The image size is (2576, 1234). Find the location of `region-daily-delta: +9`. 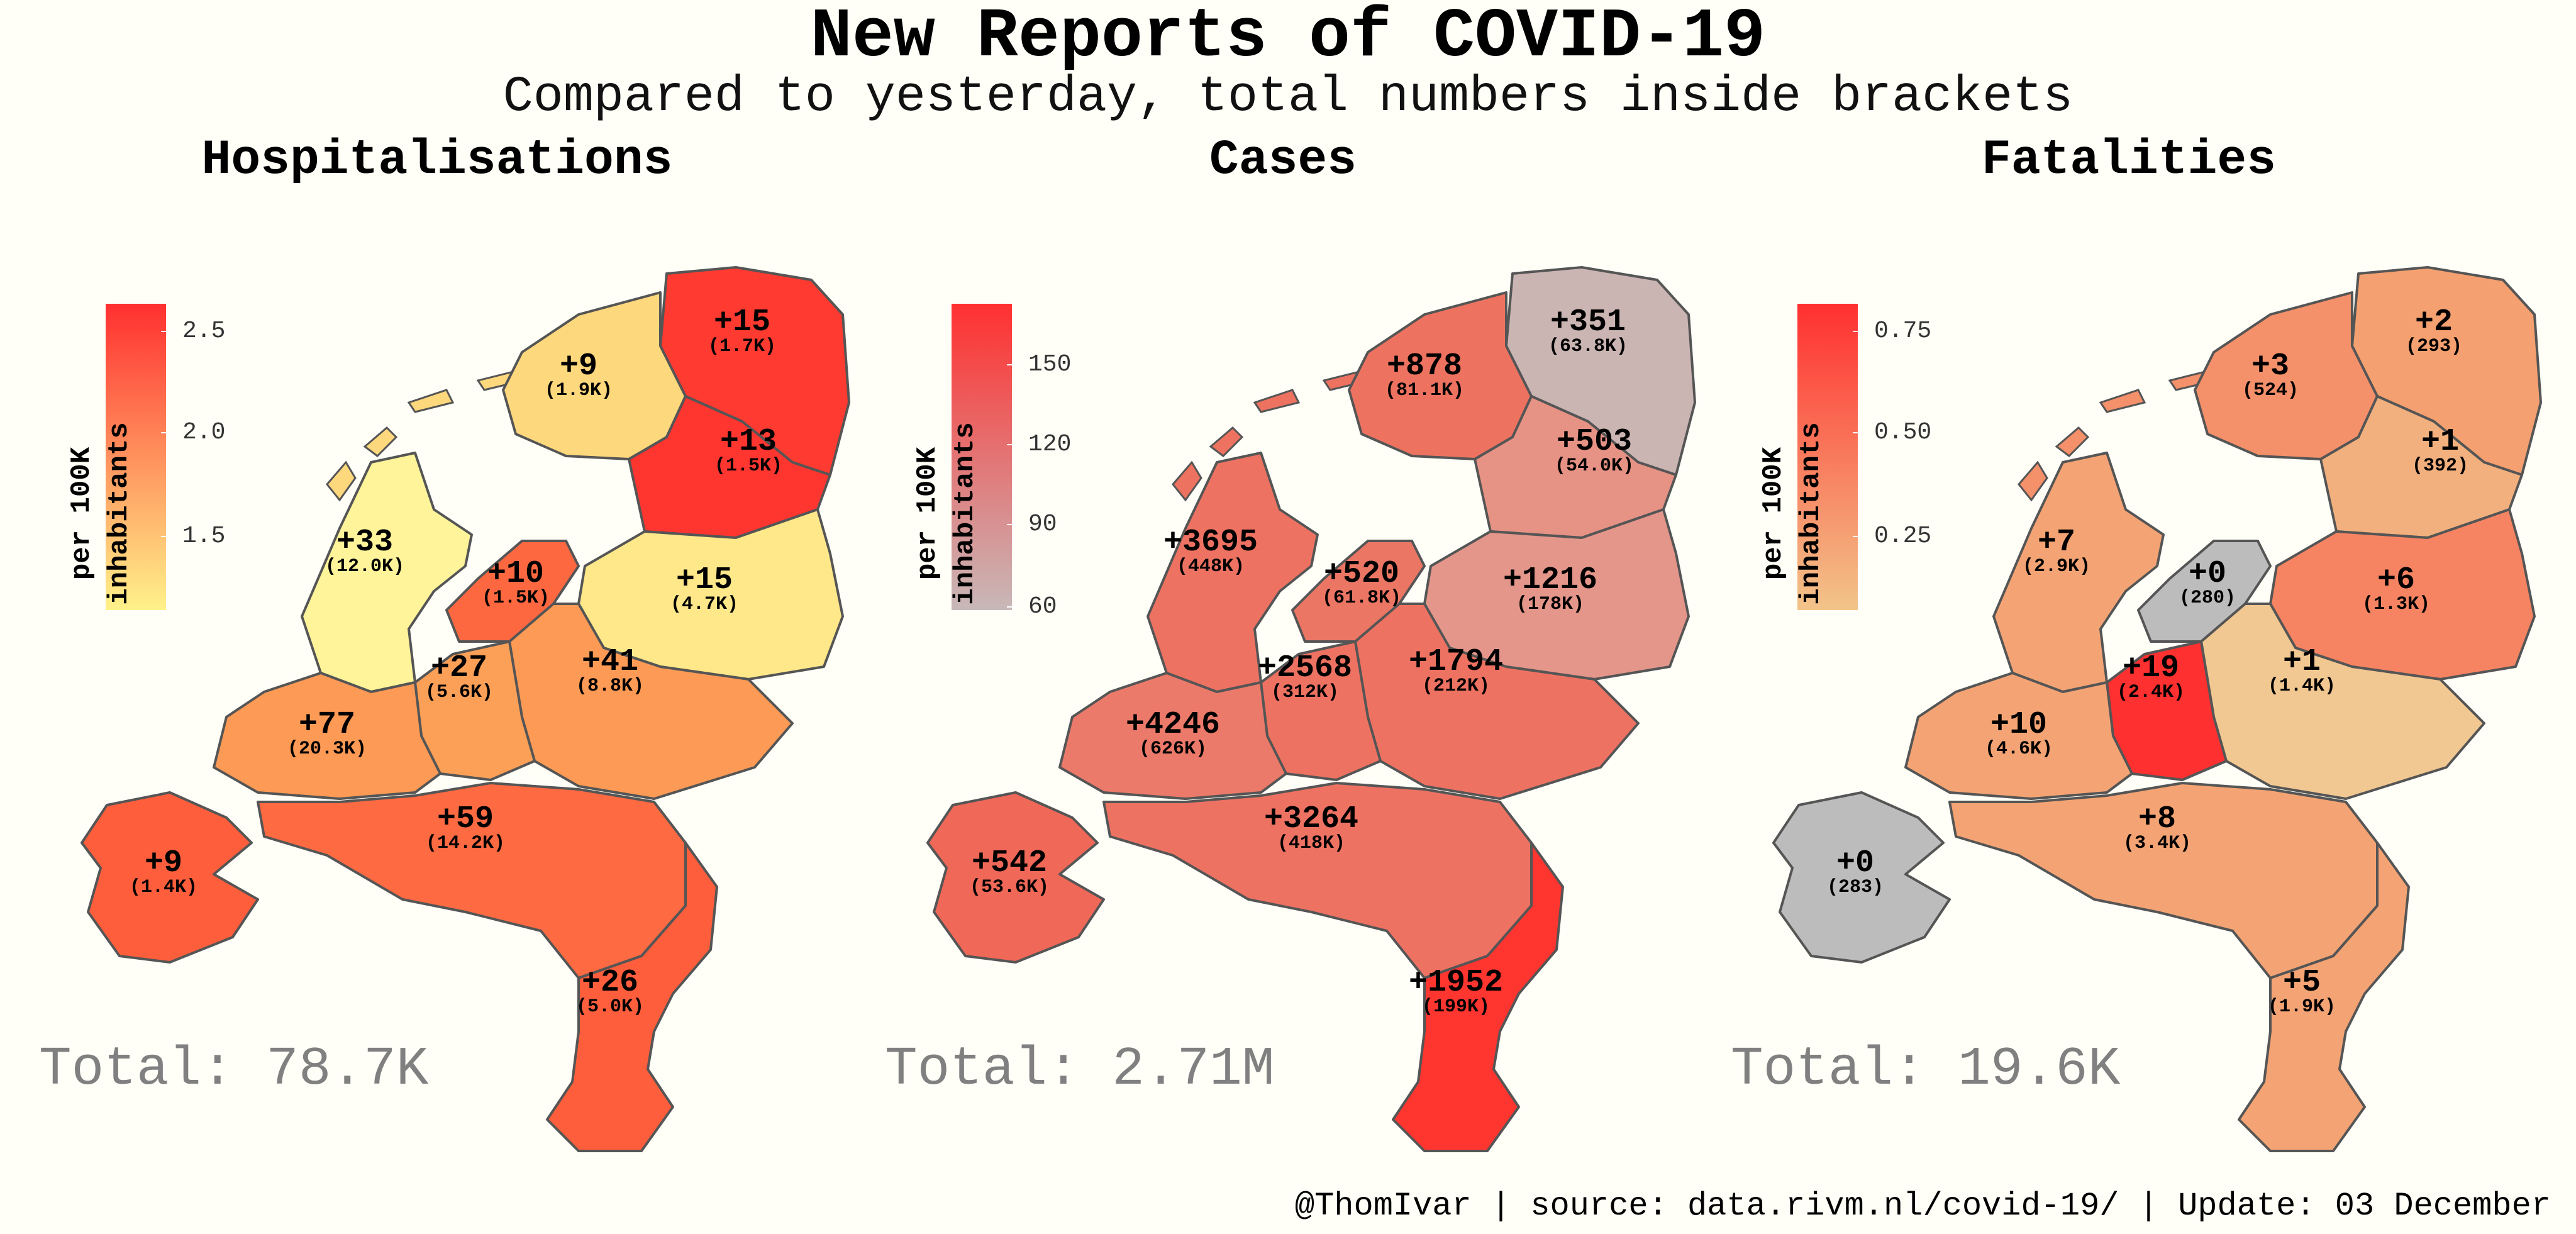

region-daily-delta: +9 is located at coordinates (578, 366).